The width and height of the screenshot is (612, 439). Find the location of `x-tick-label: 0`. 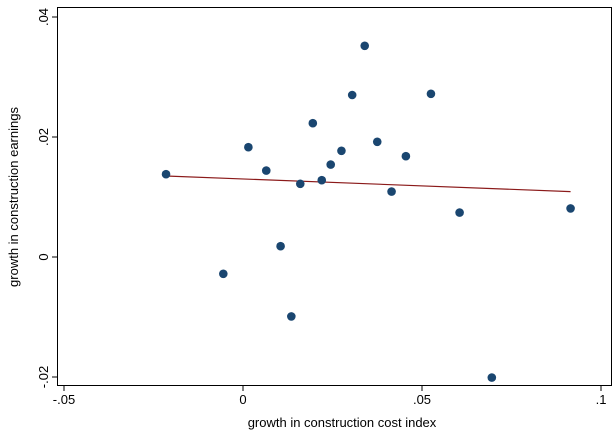

x-tick-label: 0 is located at coordinates (242, 399).